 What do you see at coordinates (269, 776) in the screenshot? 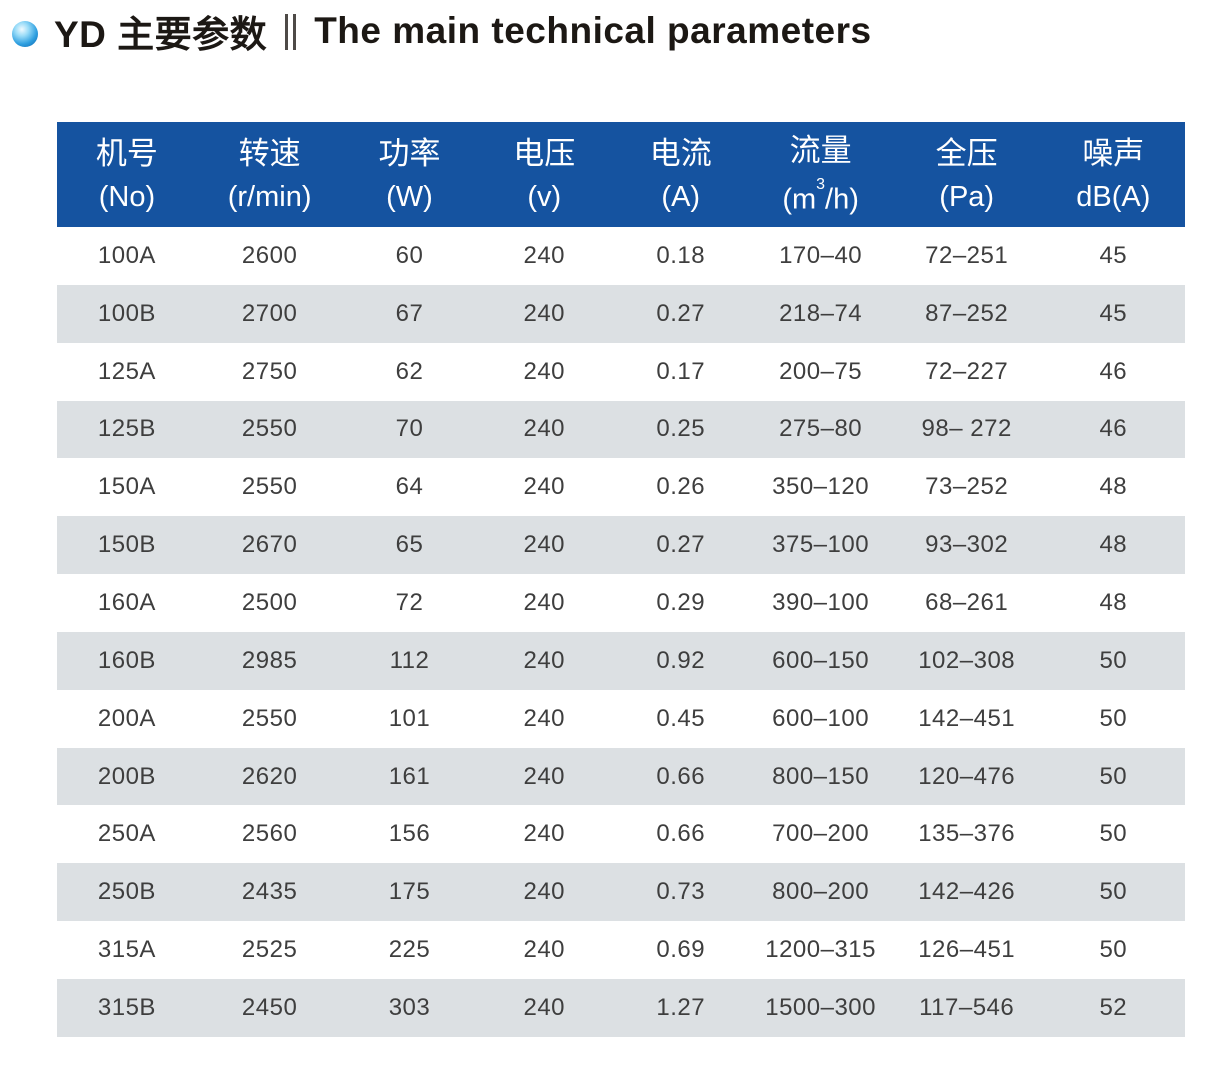
I see `table-cell: 2620` at bounding box center [269, 776].